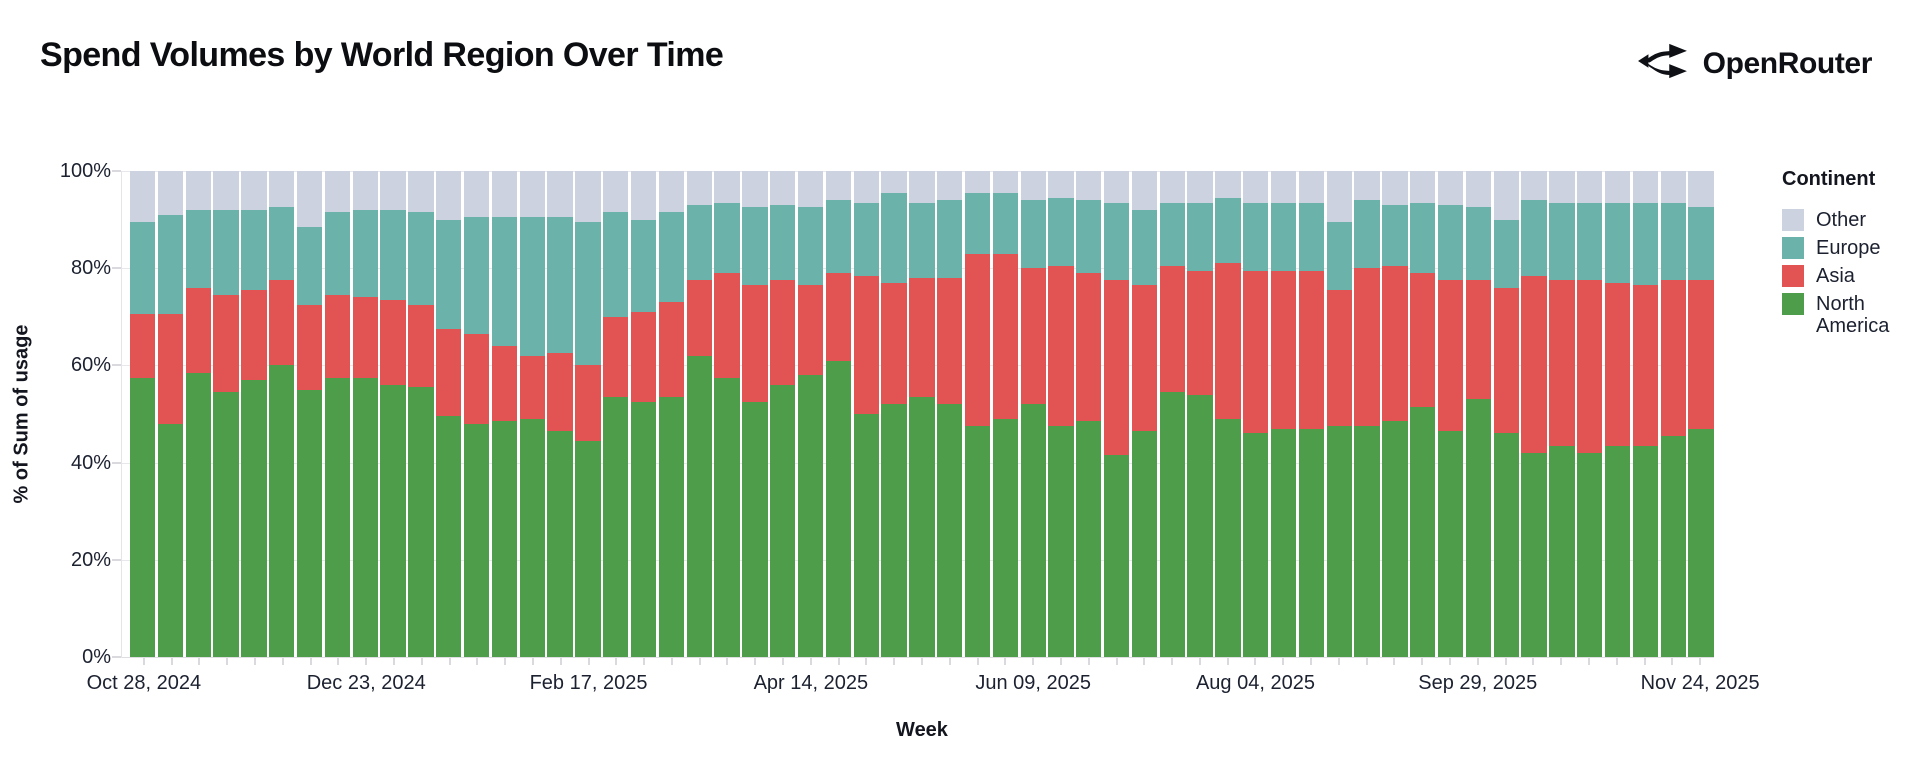 The height and width of the screenshot is (762, 1916). Describe the element at coordinates (1849, 276) in the screenshot. I see `legend-item-asia: Asia` at that location.